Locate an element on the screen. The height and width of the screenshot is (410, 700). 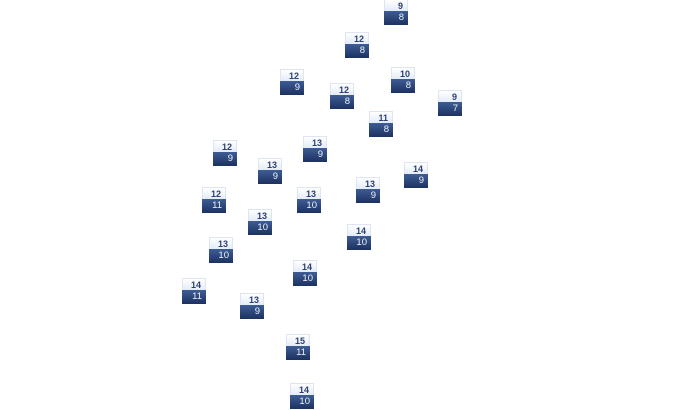
map-marker: 10 8 is located at coordinates (403, 80).